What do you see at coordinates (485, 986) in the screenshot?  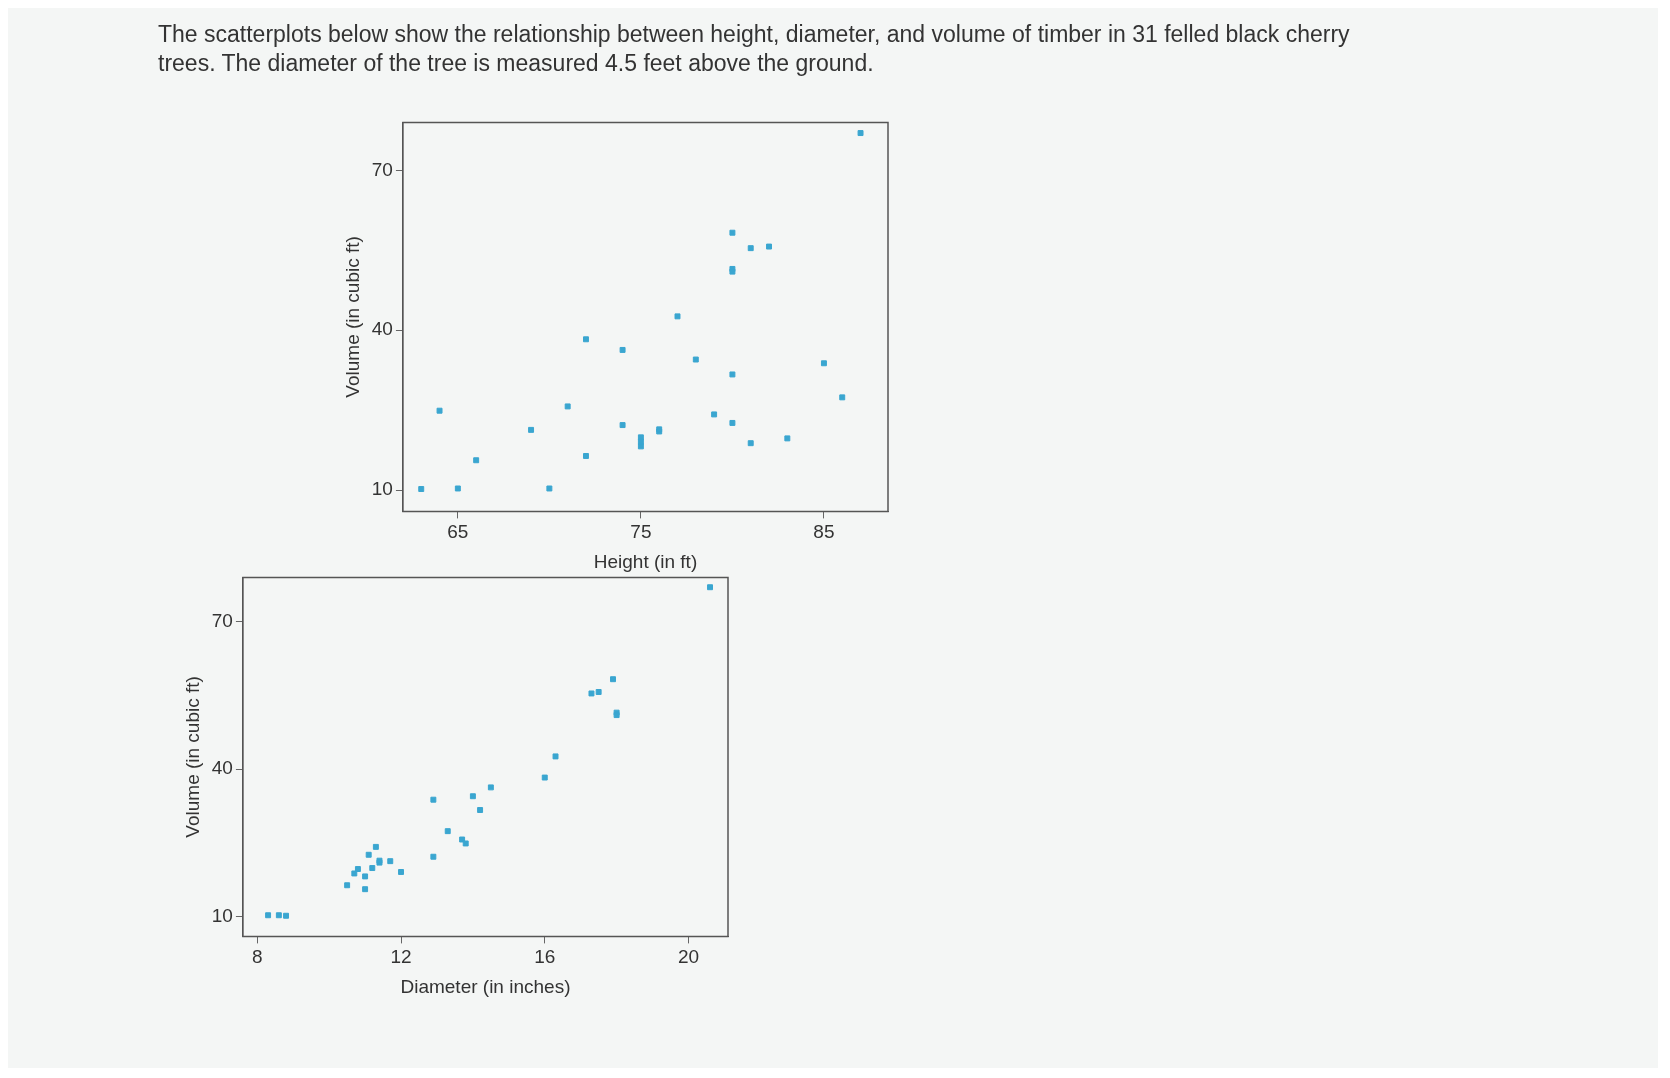 I see `x-axis-title: Diameter (in inches)` at bounding box center [485, 986].